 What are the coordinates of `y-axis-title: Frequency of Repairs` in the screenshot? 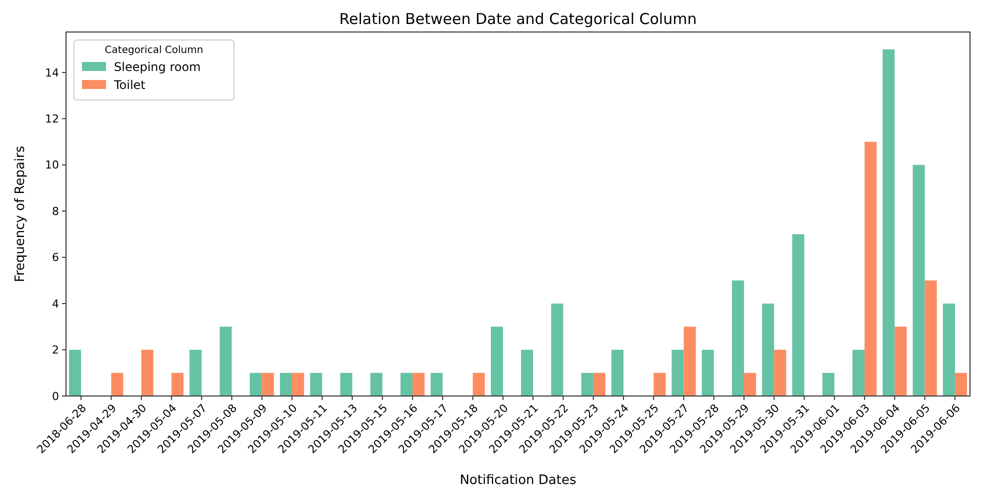 It's located at (20, 214).